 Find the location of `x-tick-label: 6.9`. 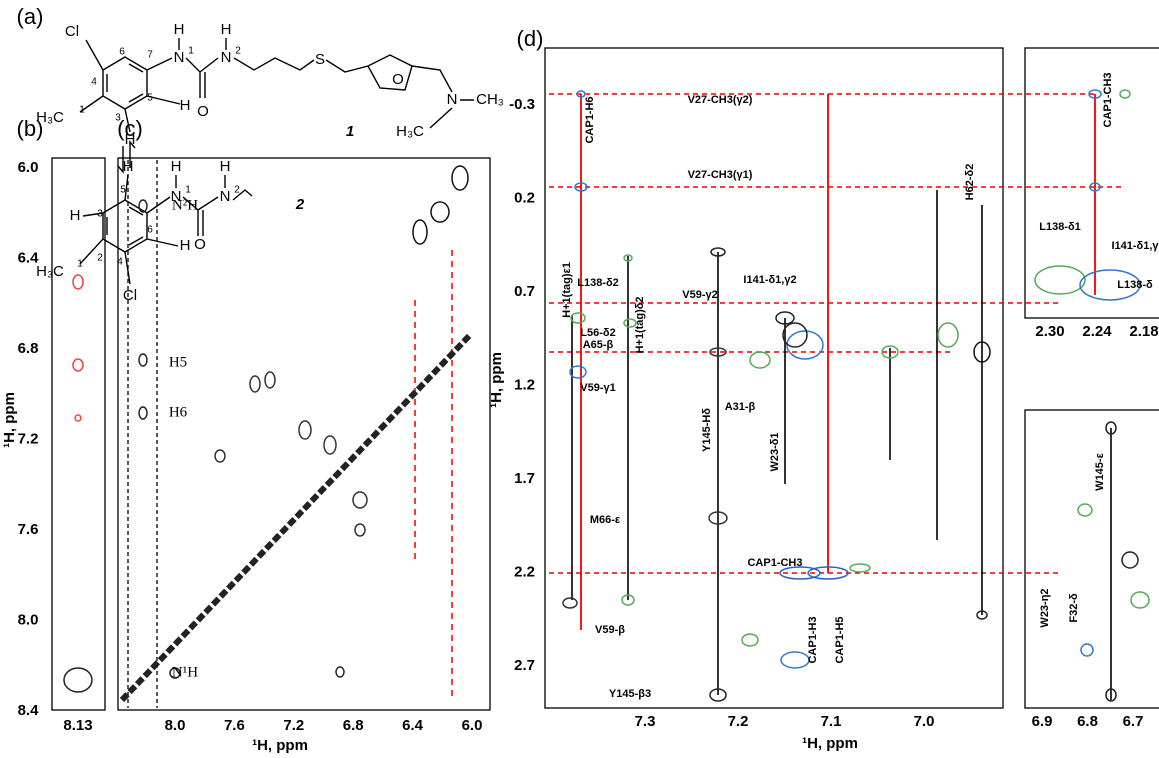

x-tick-label: 6.9 is located at coordinates (1042, 721).